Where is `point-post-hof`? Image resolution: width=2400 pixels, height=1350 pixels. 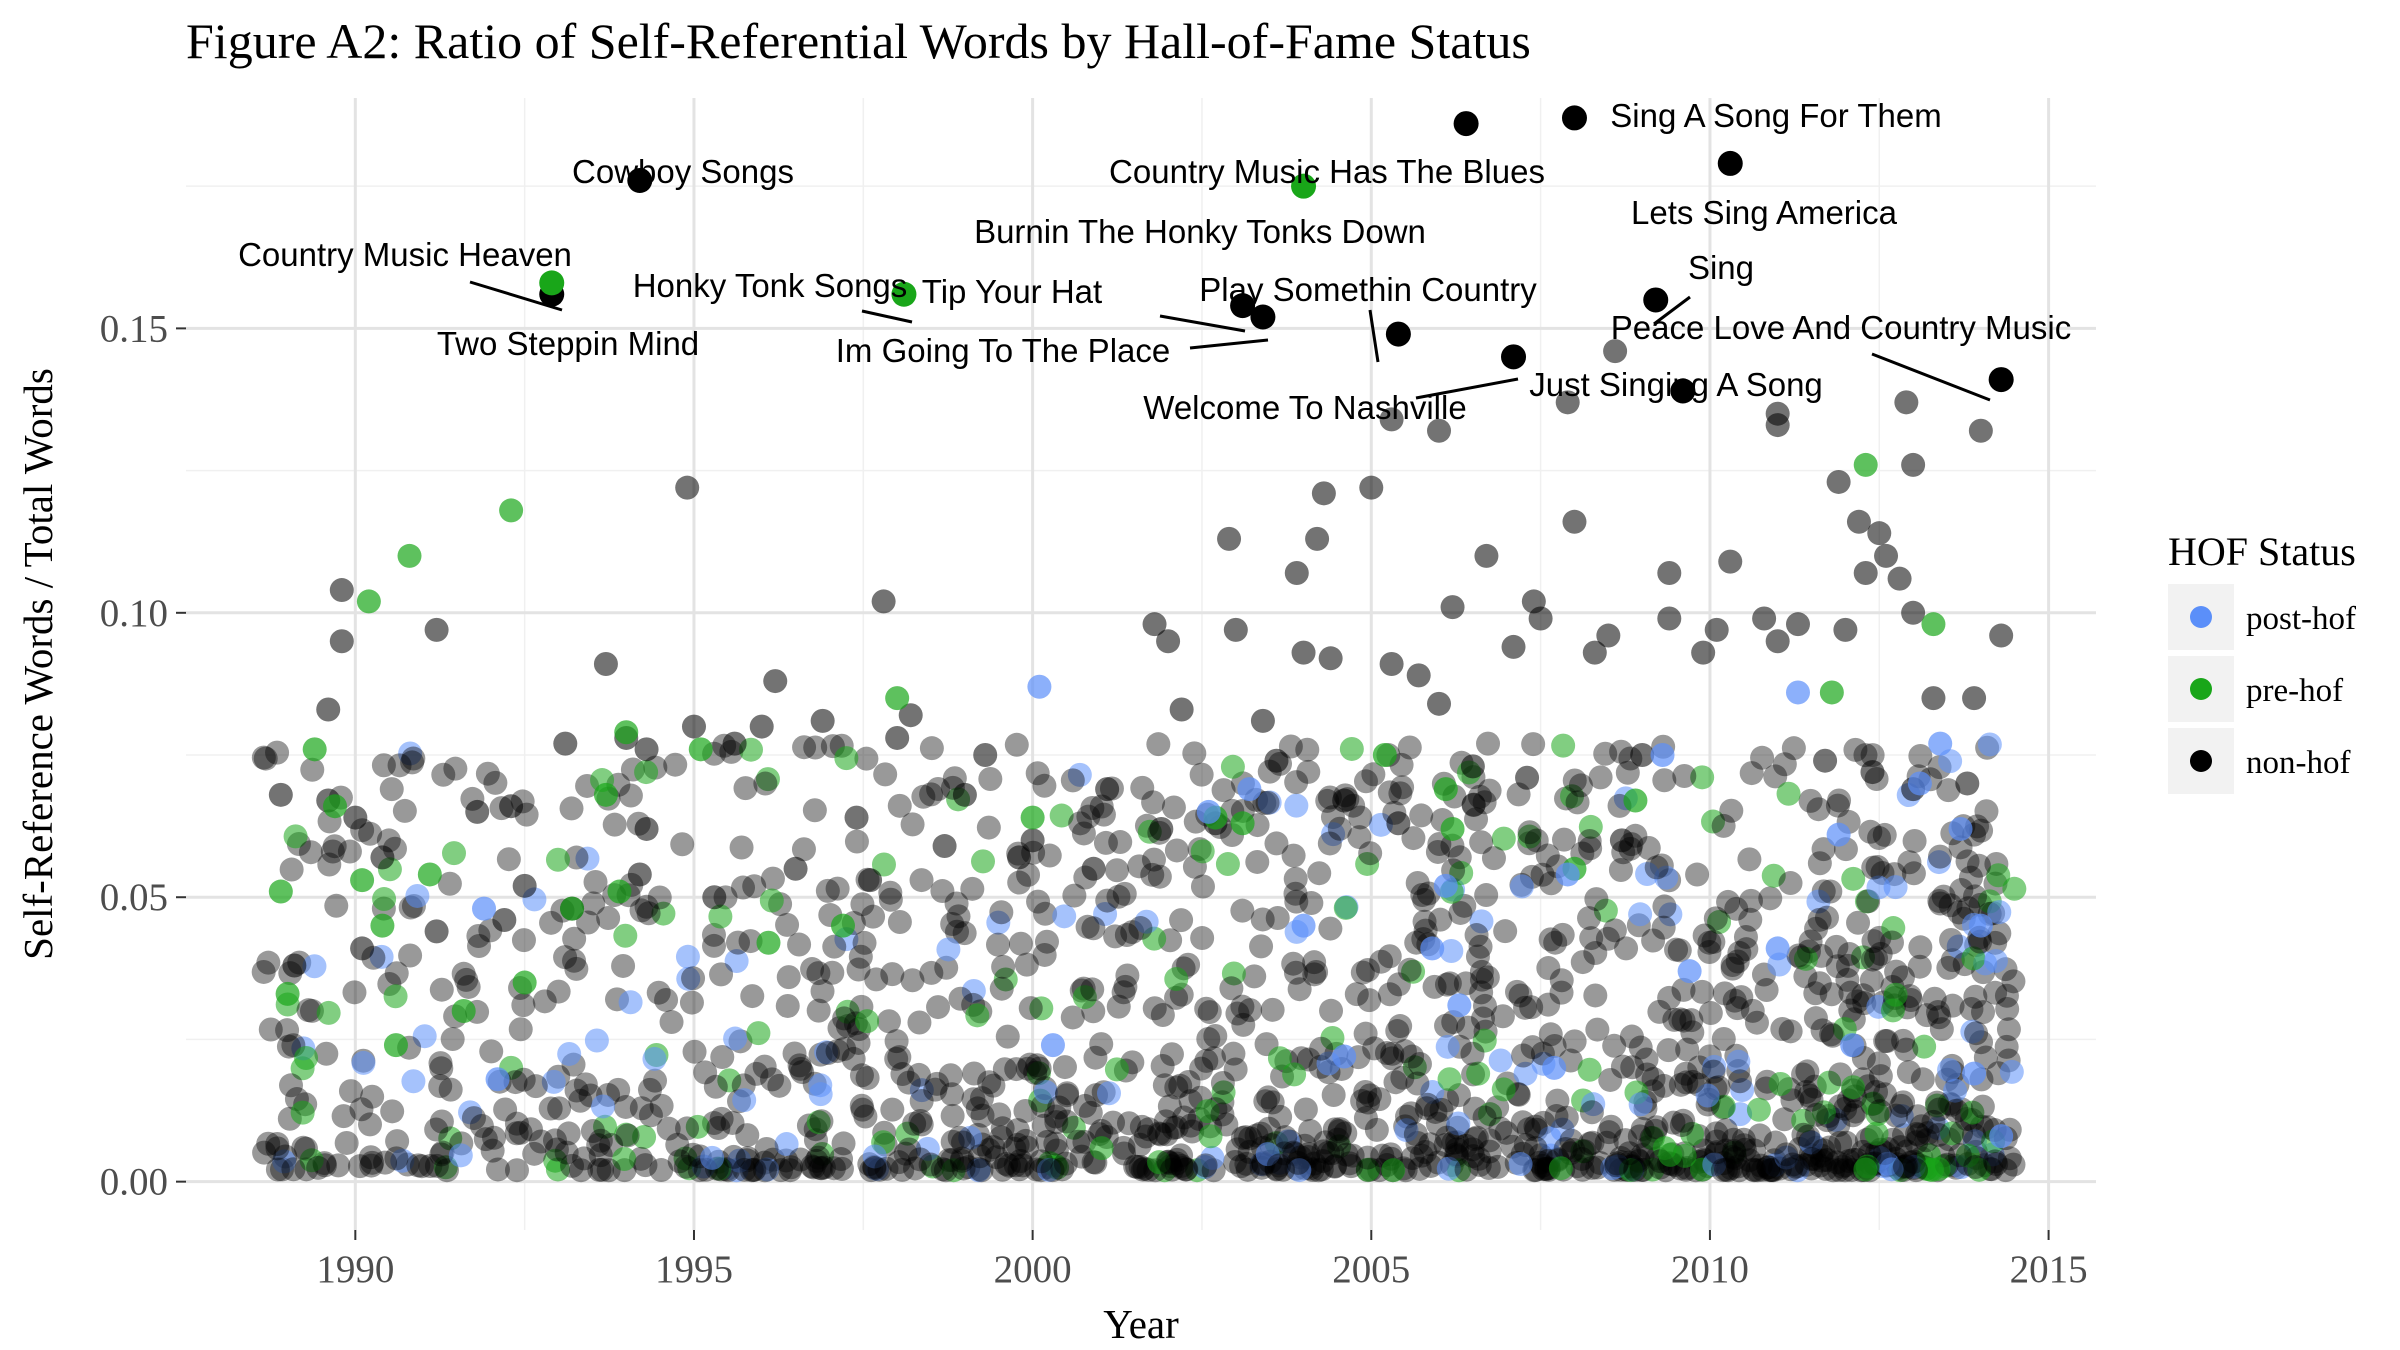
point-post-hof is located at coordinates (1039, 686).